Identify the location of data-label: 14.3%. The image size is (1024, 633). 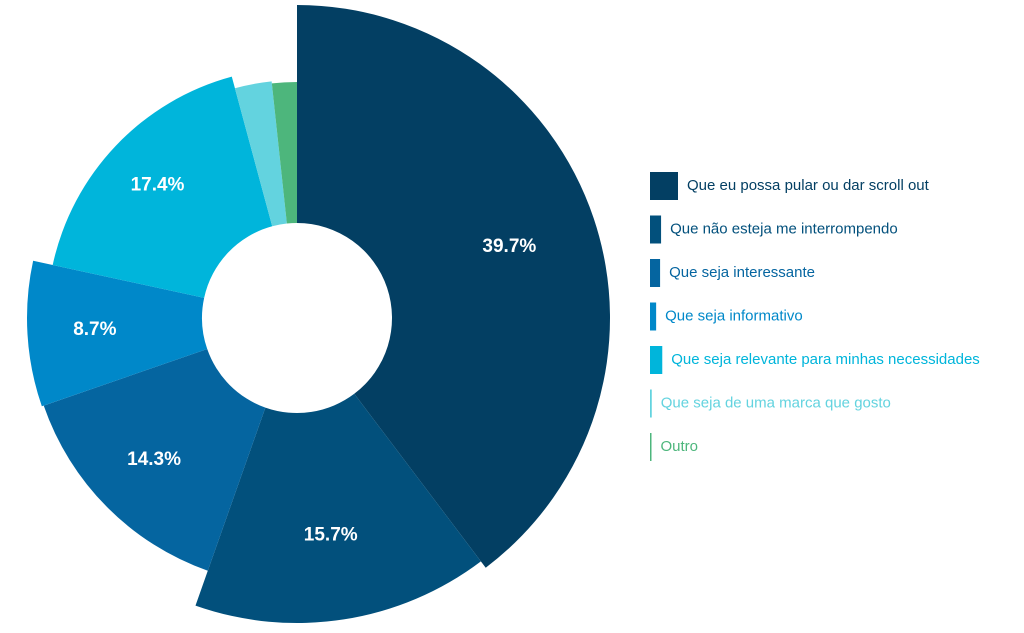
(154, 459).